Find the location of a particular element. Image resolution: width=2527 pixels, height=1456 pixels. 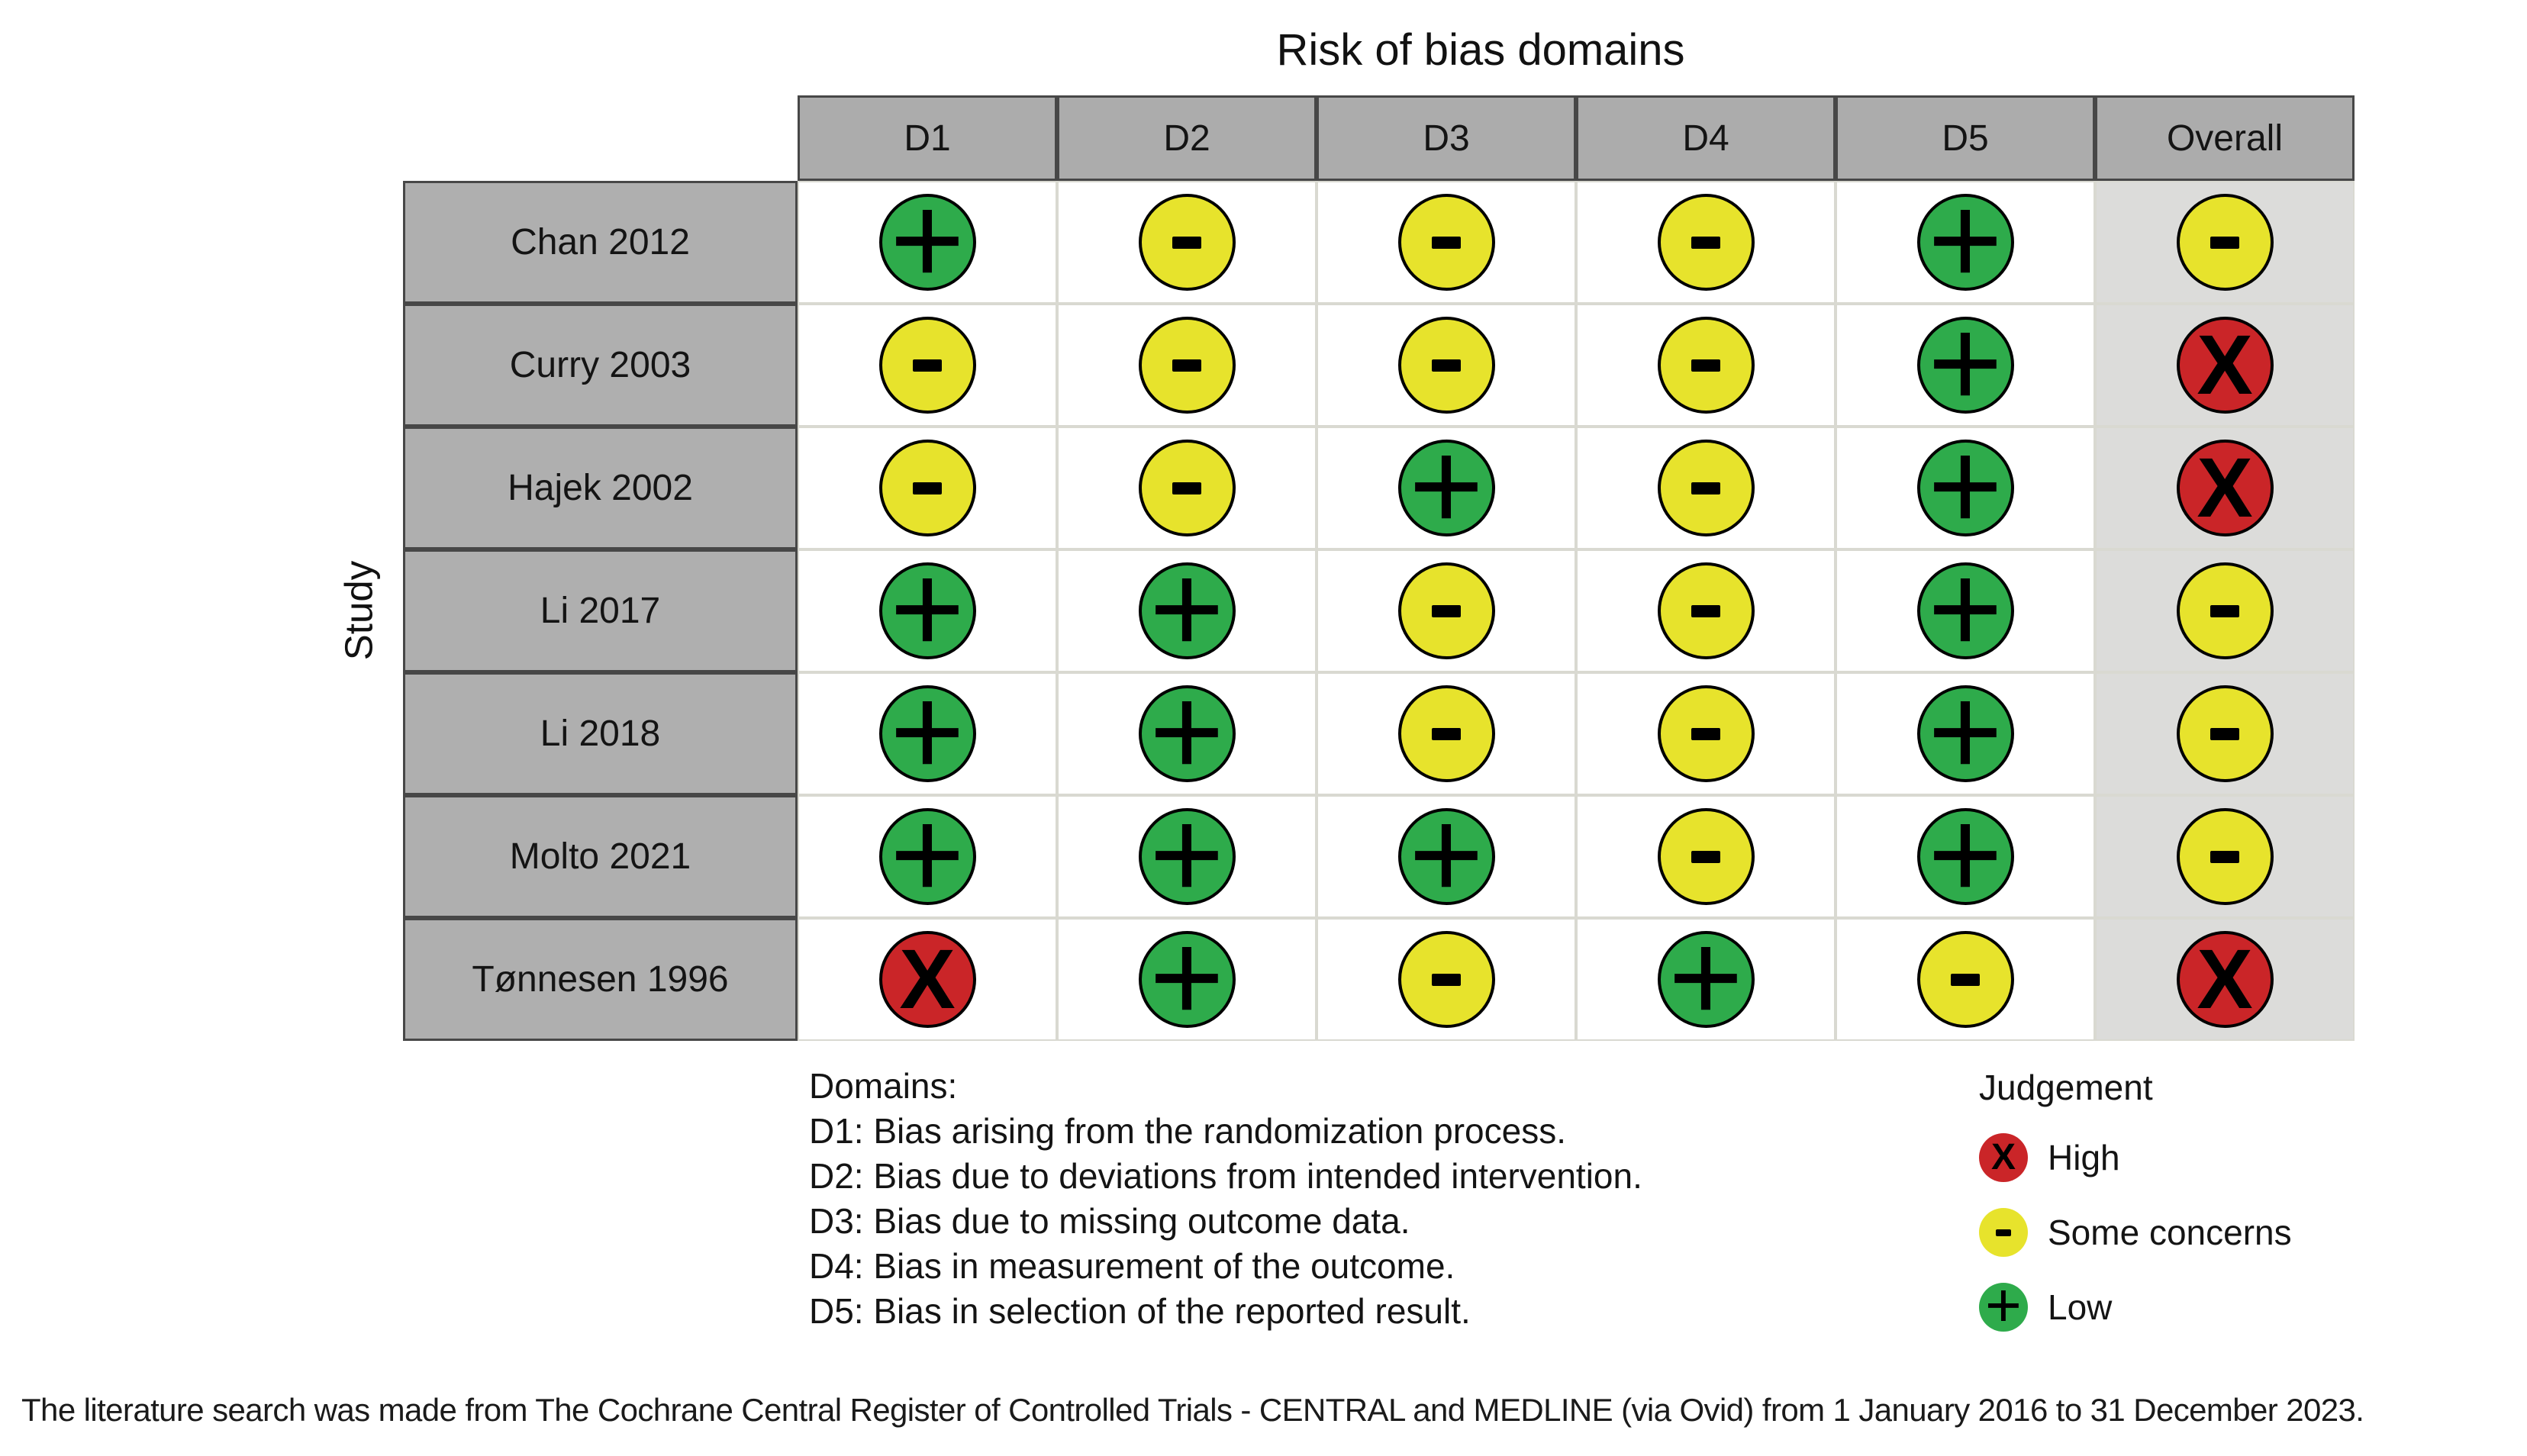

figure-title: Risk of bias domains is located at coordinates (1480, 50).